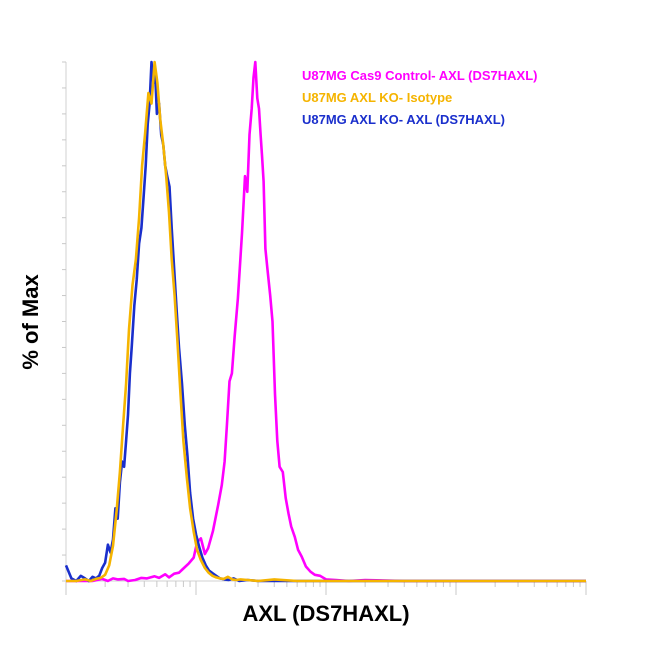  Describe the element at coordinates (377, 97) in the screenshot. I see `legend-entry-ko-isotype: U87MG AXL KO- Isotype` at that location.